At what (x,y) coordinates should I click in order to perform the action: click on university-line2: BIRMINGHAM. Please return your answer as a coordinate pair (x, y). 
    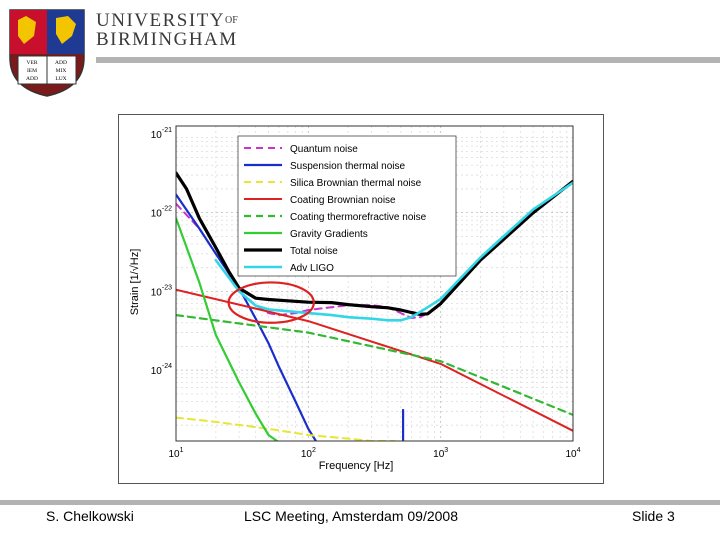
    Looking at the image, I should click on (167, 39).